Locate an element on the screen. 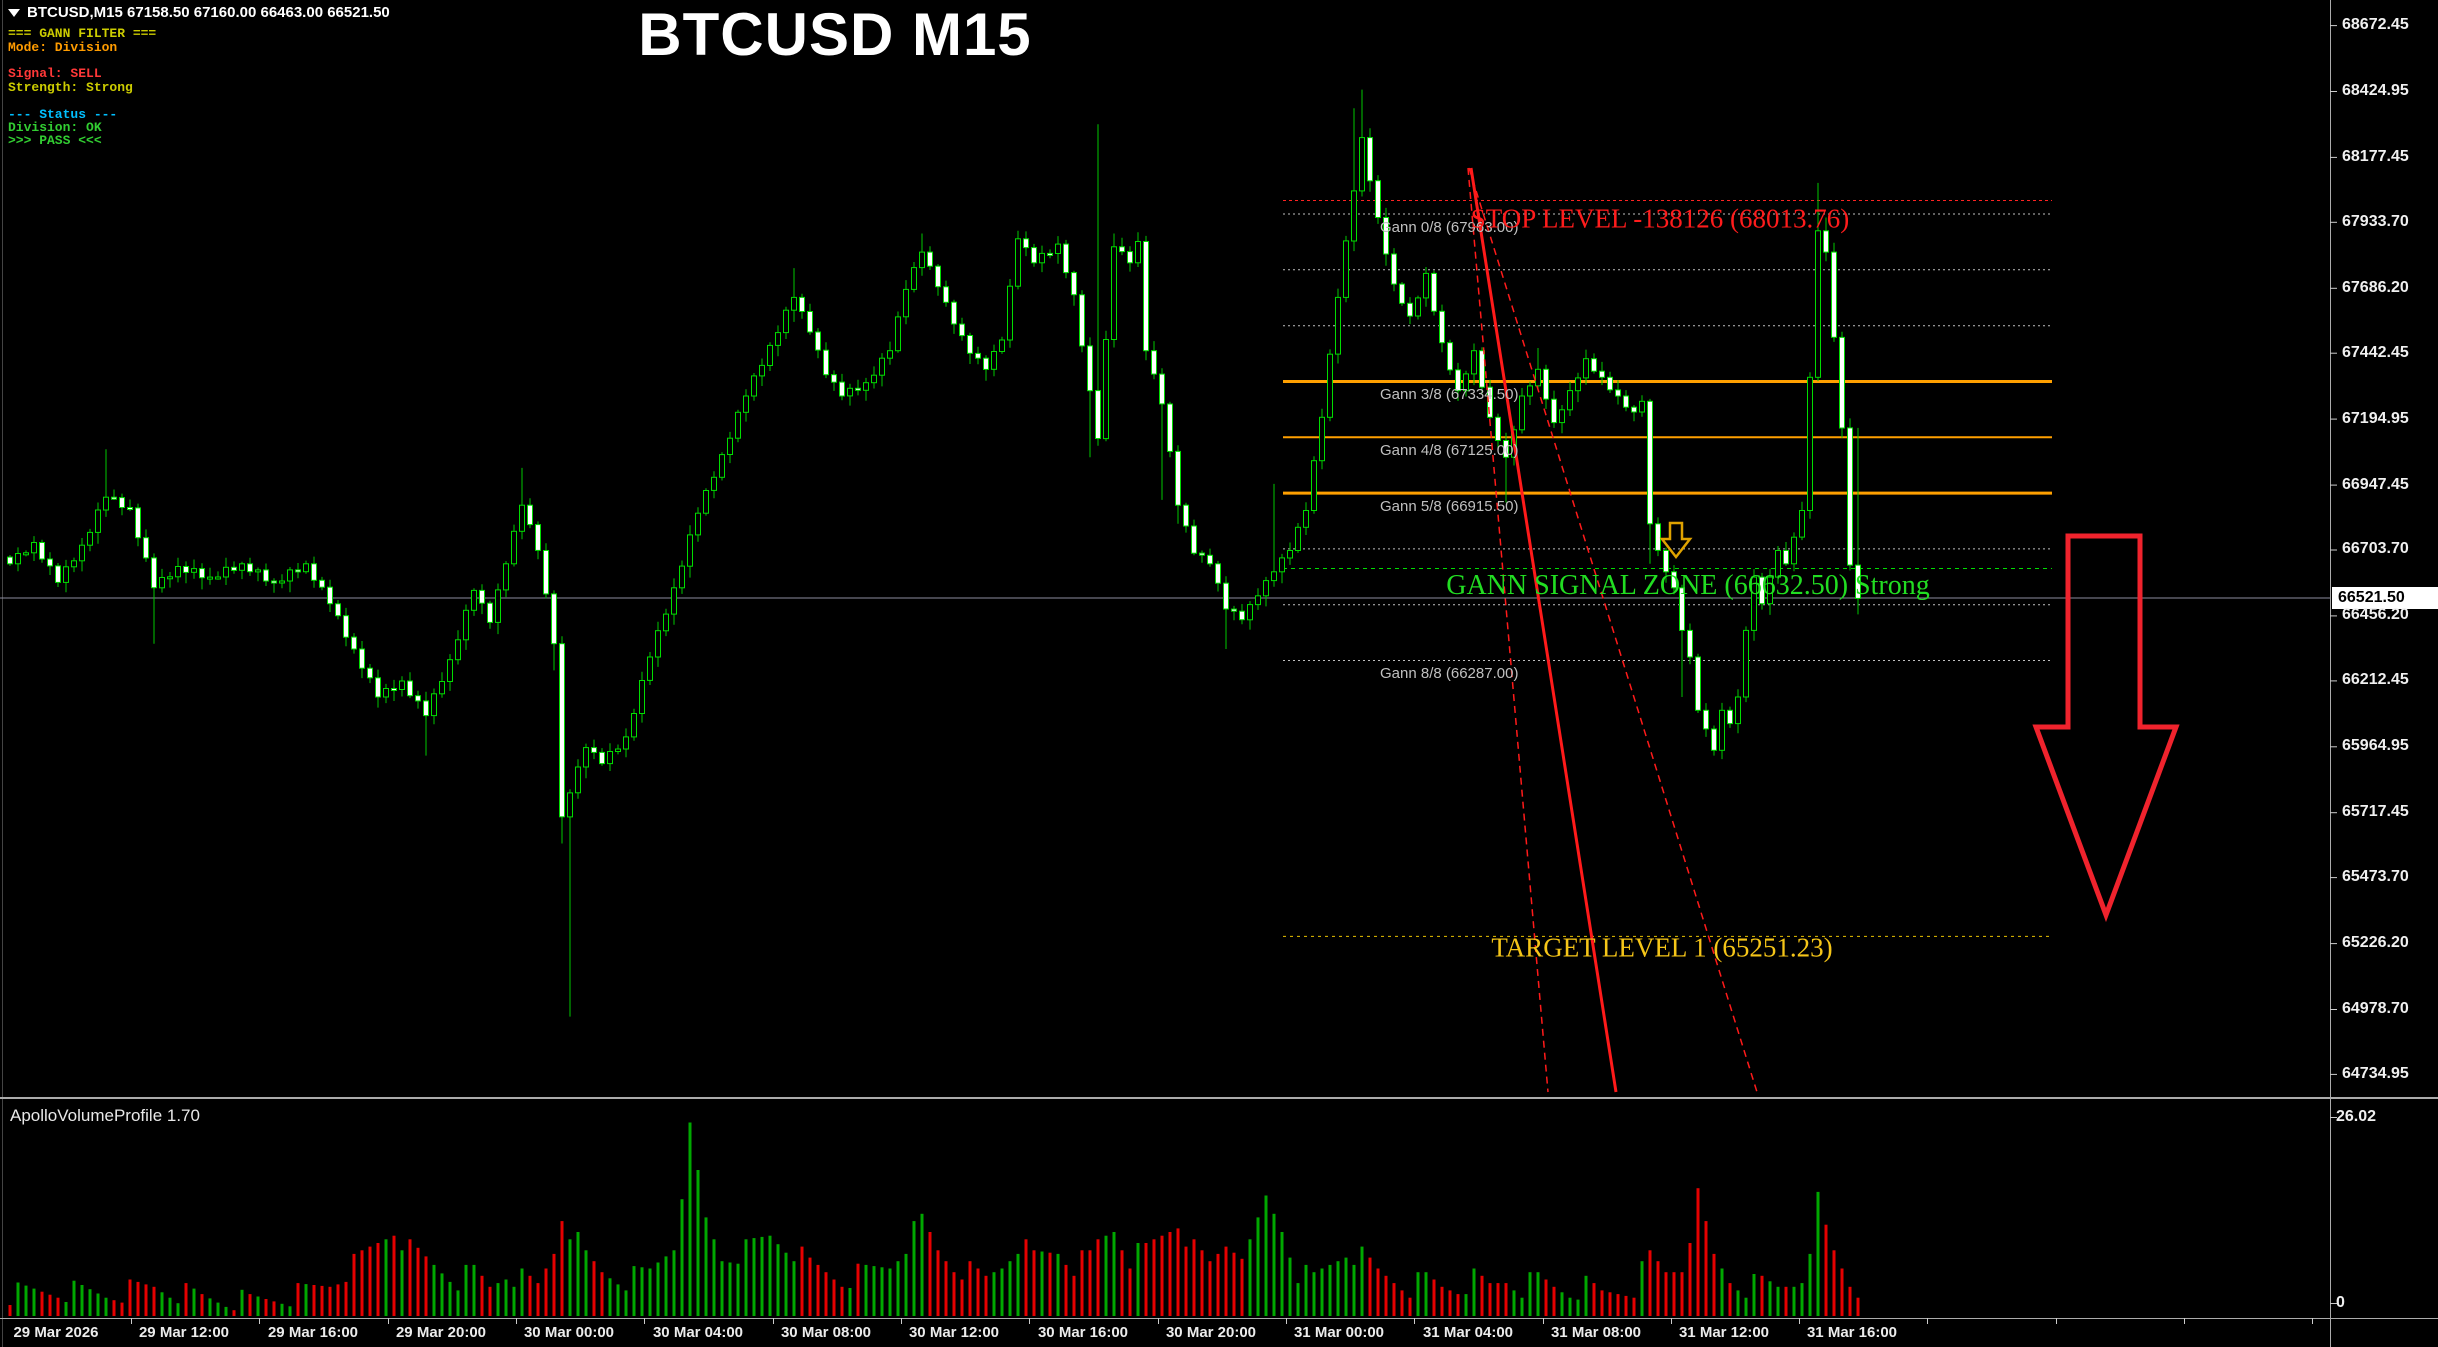  current-price-badge: 66521.50 is located at coordinates (2385, 598).